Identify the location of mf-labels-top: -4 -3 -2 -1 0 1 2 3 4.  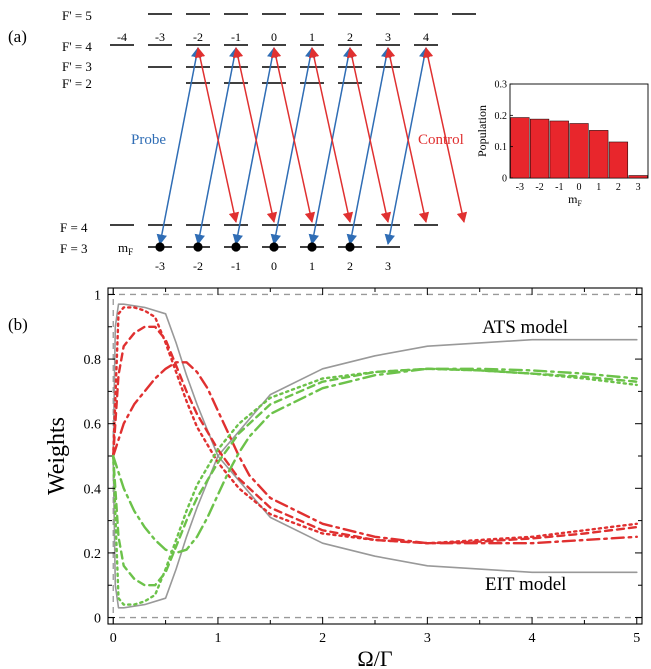
(273, 37).